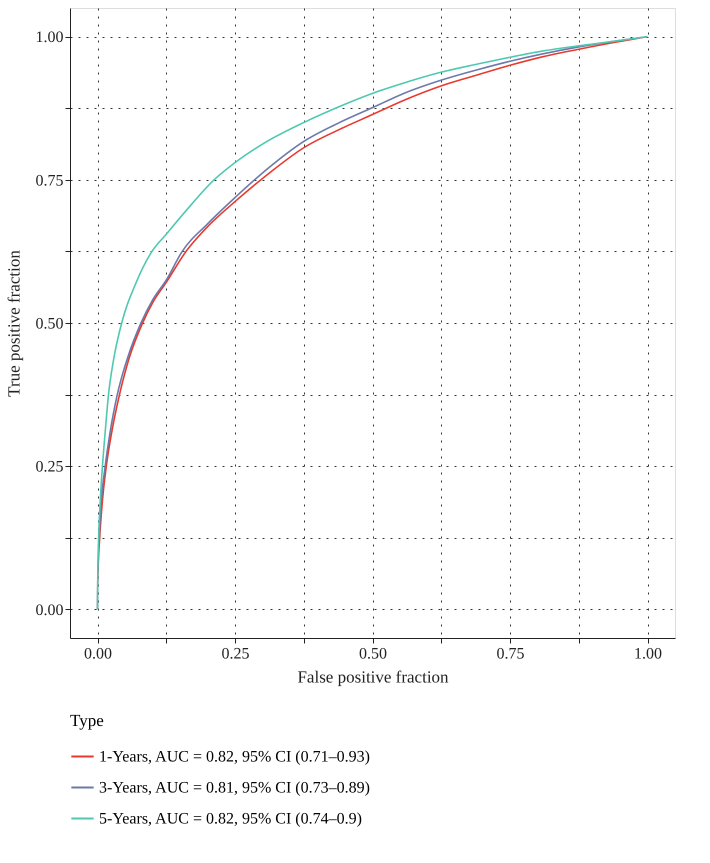  What do you see at coordinates (50, 610) in the screenshot?
I see `y-tick-label: 0.00` at bounding box center [50, 610].